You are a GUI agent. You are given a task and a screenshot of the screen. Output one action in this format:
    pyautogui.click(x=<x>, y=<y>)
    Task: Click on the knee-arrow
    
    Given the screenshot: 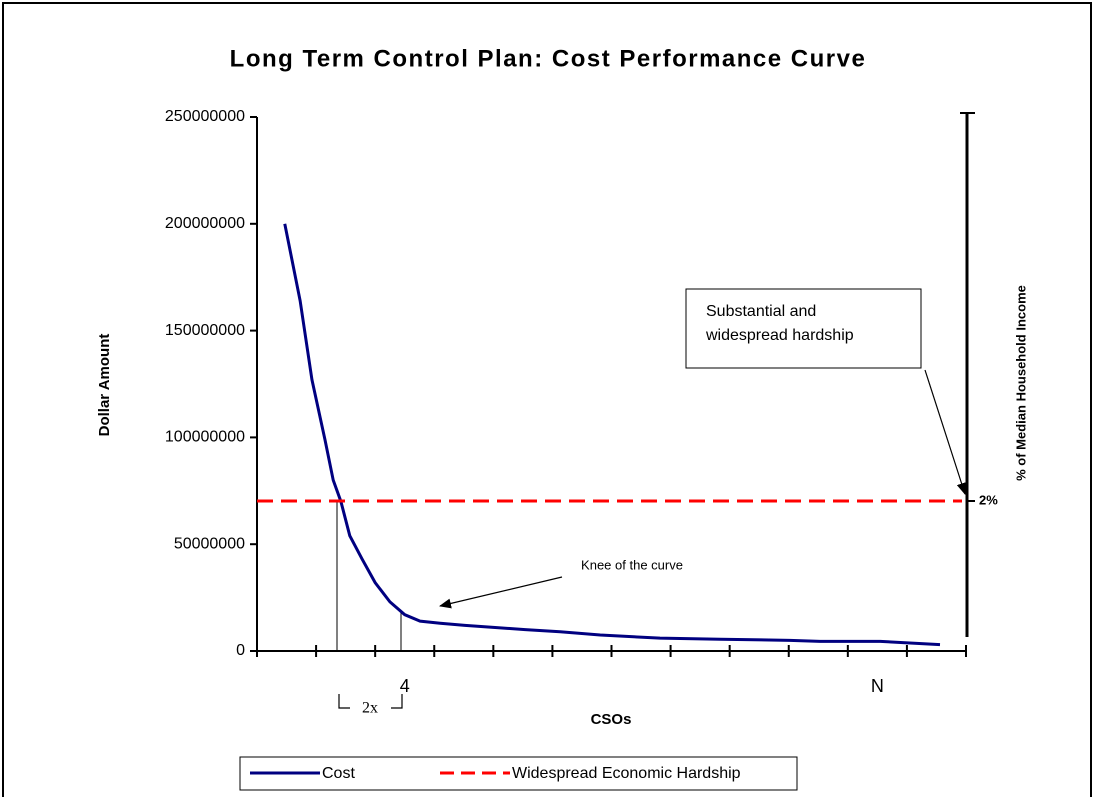 What is the action you would take?
    pyautogui.click(x=501, y=592)
    